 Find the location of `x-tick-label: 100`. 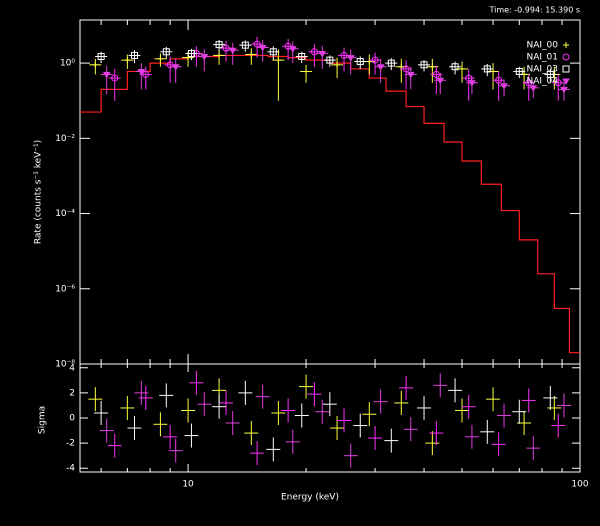

x-tick-label: 100 is located at coordinates (579, 485).